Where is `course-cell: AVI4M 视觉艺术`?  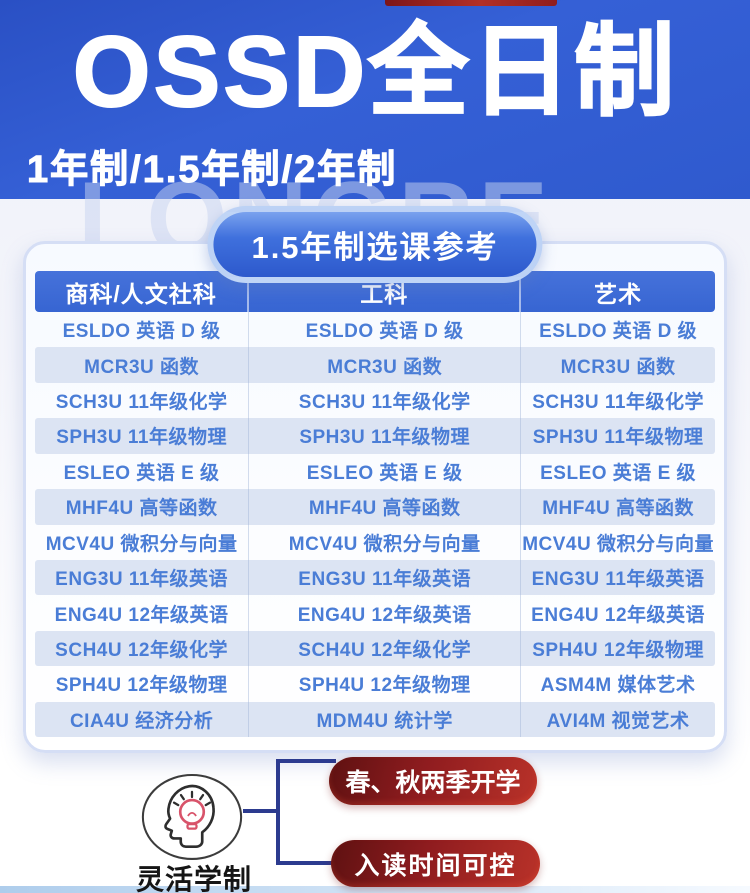
course-cell: AVI4M 视觉艺术 is located at coordinates (618, 721).